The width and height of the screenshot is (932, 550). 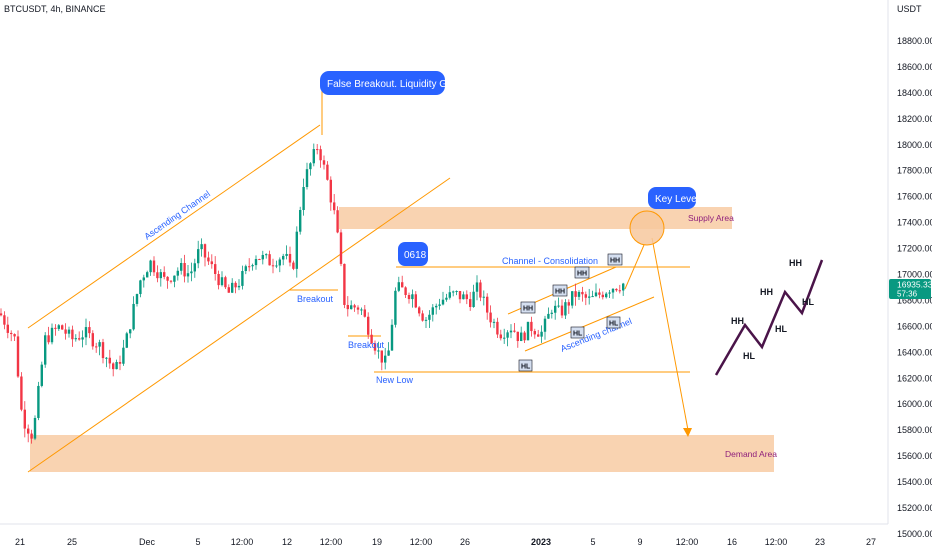 What do you see at coordinates (366, 345) in the screenshot?
I see `breakout-label-2: Breakout` at bounding box center [366, 345].